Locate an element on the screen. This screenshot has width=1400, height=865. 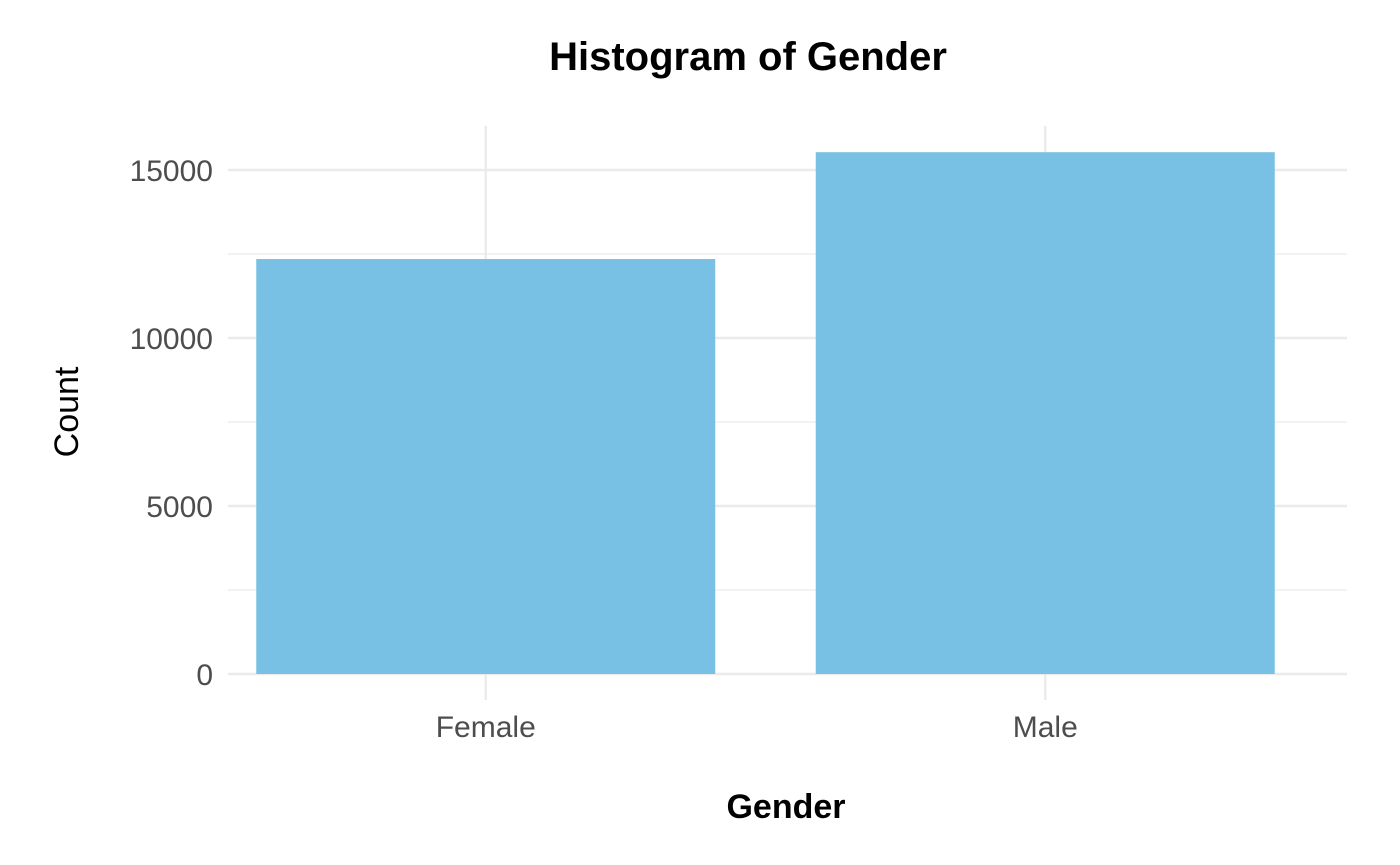
chart-title: Histogram of Gender is located at coordinates (748, 57).